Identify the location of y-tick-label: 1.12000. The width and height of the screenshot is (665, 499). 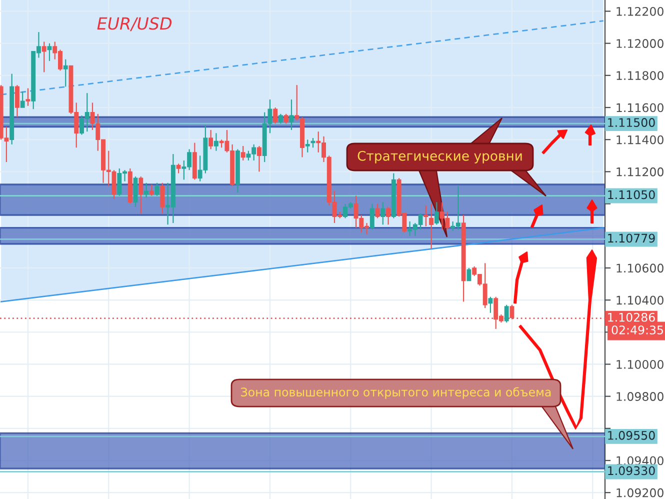
(640, 43).